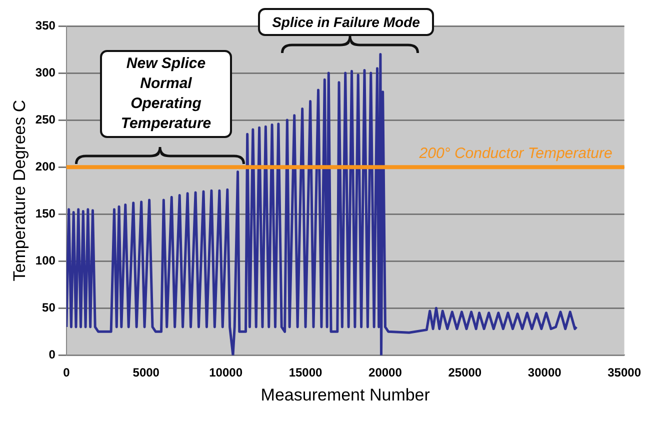  What do you see at coordinates (45, 72) in the screenshot?
I see `y-tick-label: 300` at bounding box center [45, 72].